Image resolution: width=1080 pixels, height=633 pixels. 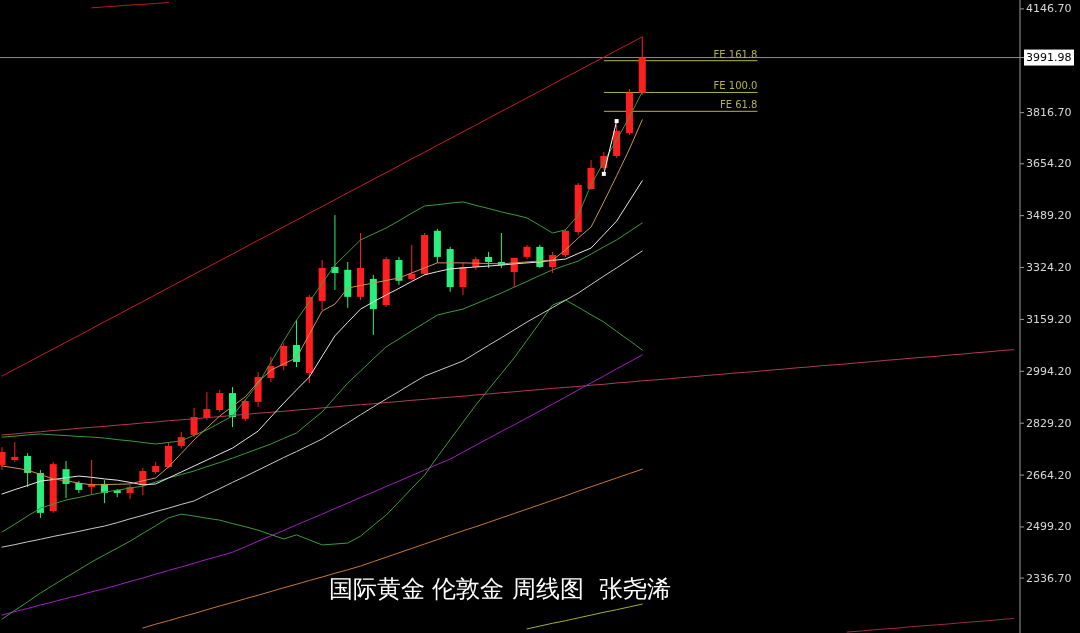 What do you see at coordinates (1049, 113) in the screenshot?
I see `y-tick-label: 3816.70` at bounding box center [1049, 113].